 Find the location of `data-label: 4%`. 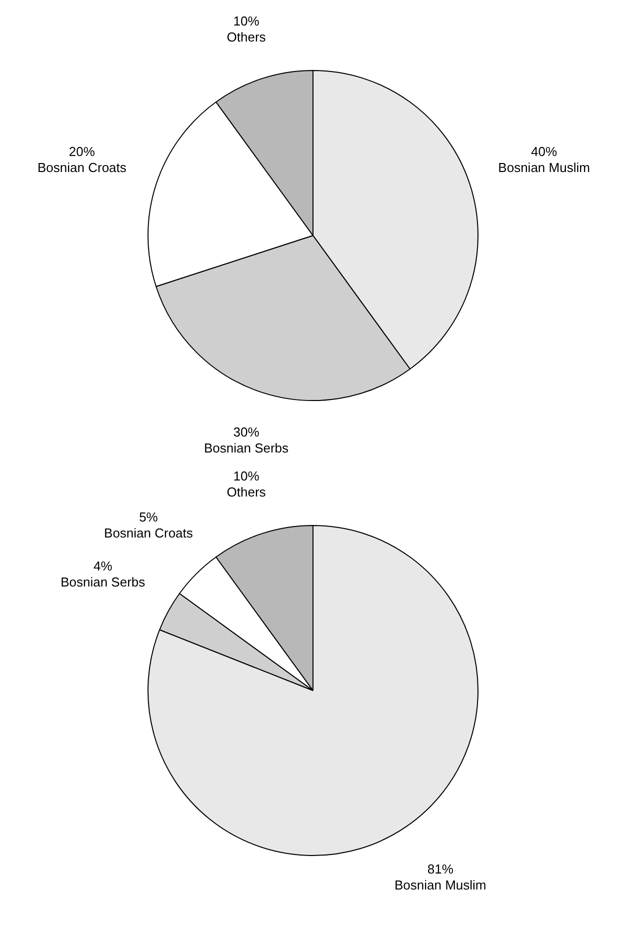

data-label: 4% is located at coordinates (103, 566).